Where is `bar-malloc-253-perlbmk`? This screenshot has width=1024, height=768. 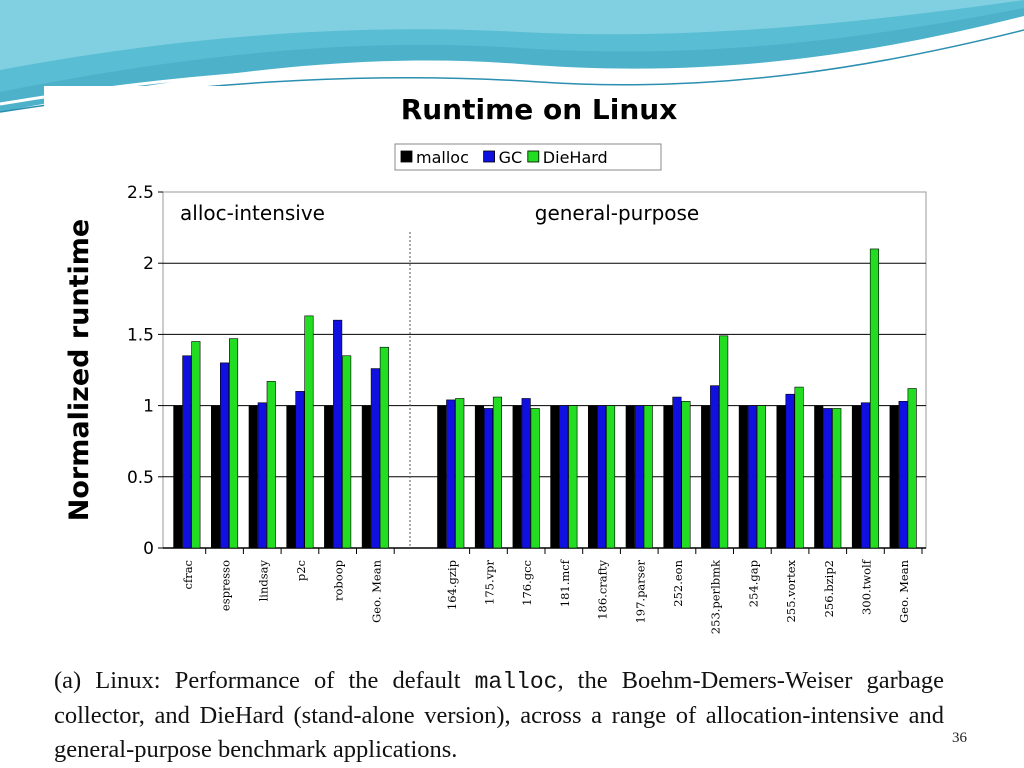 bar-malloc-253-perlbmk is located at coordinates (706, 477).